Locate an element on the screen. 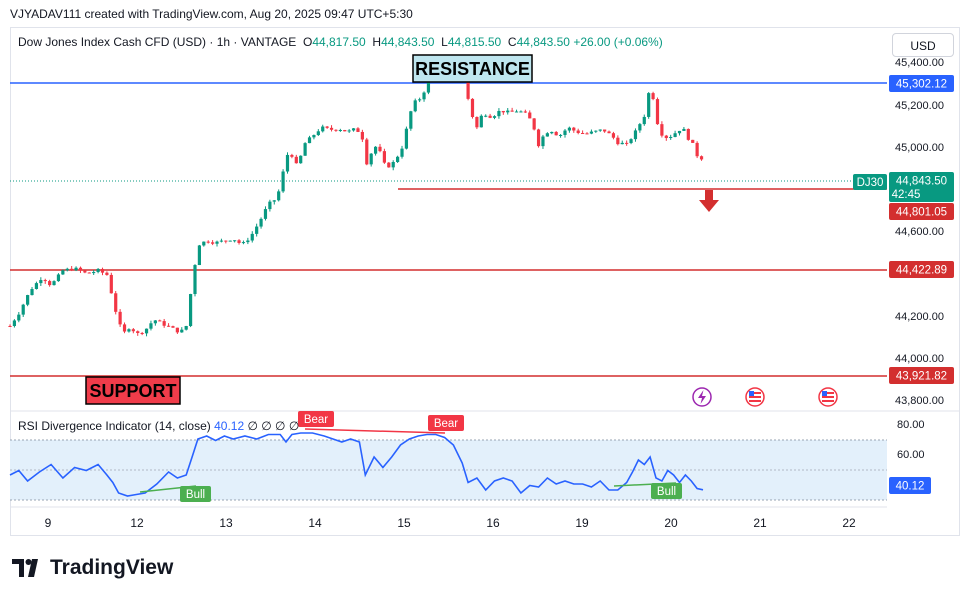  y-tick-label: 44,600.00 is located at coordinates (919, 232).